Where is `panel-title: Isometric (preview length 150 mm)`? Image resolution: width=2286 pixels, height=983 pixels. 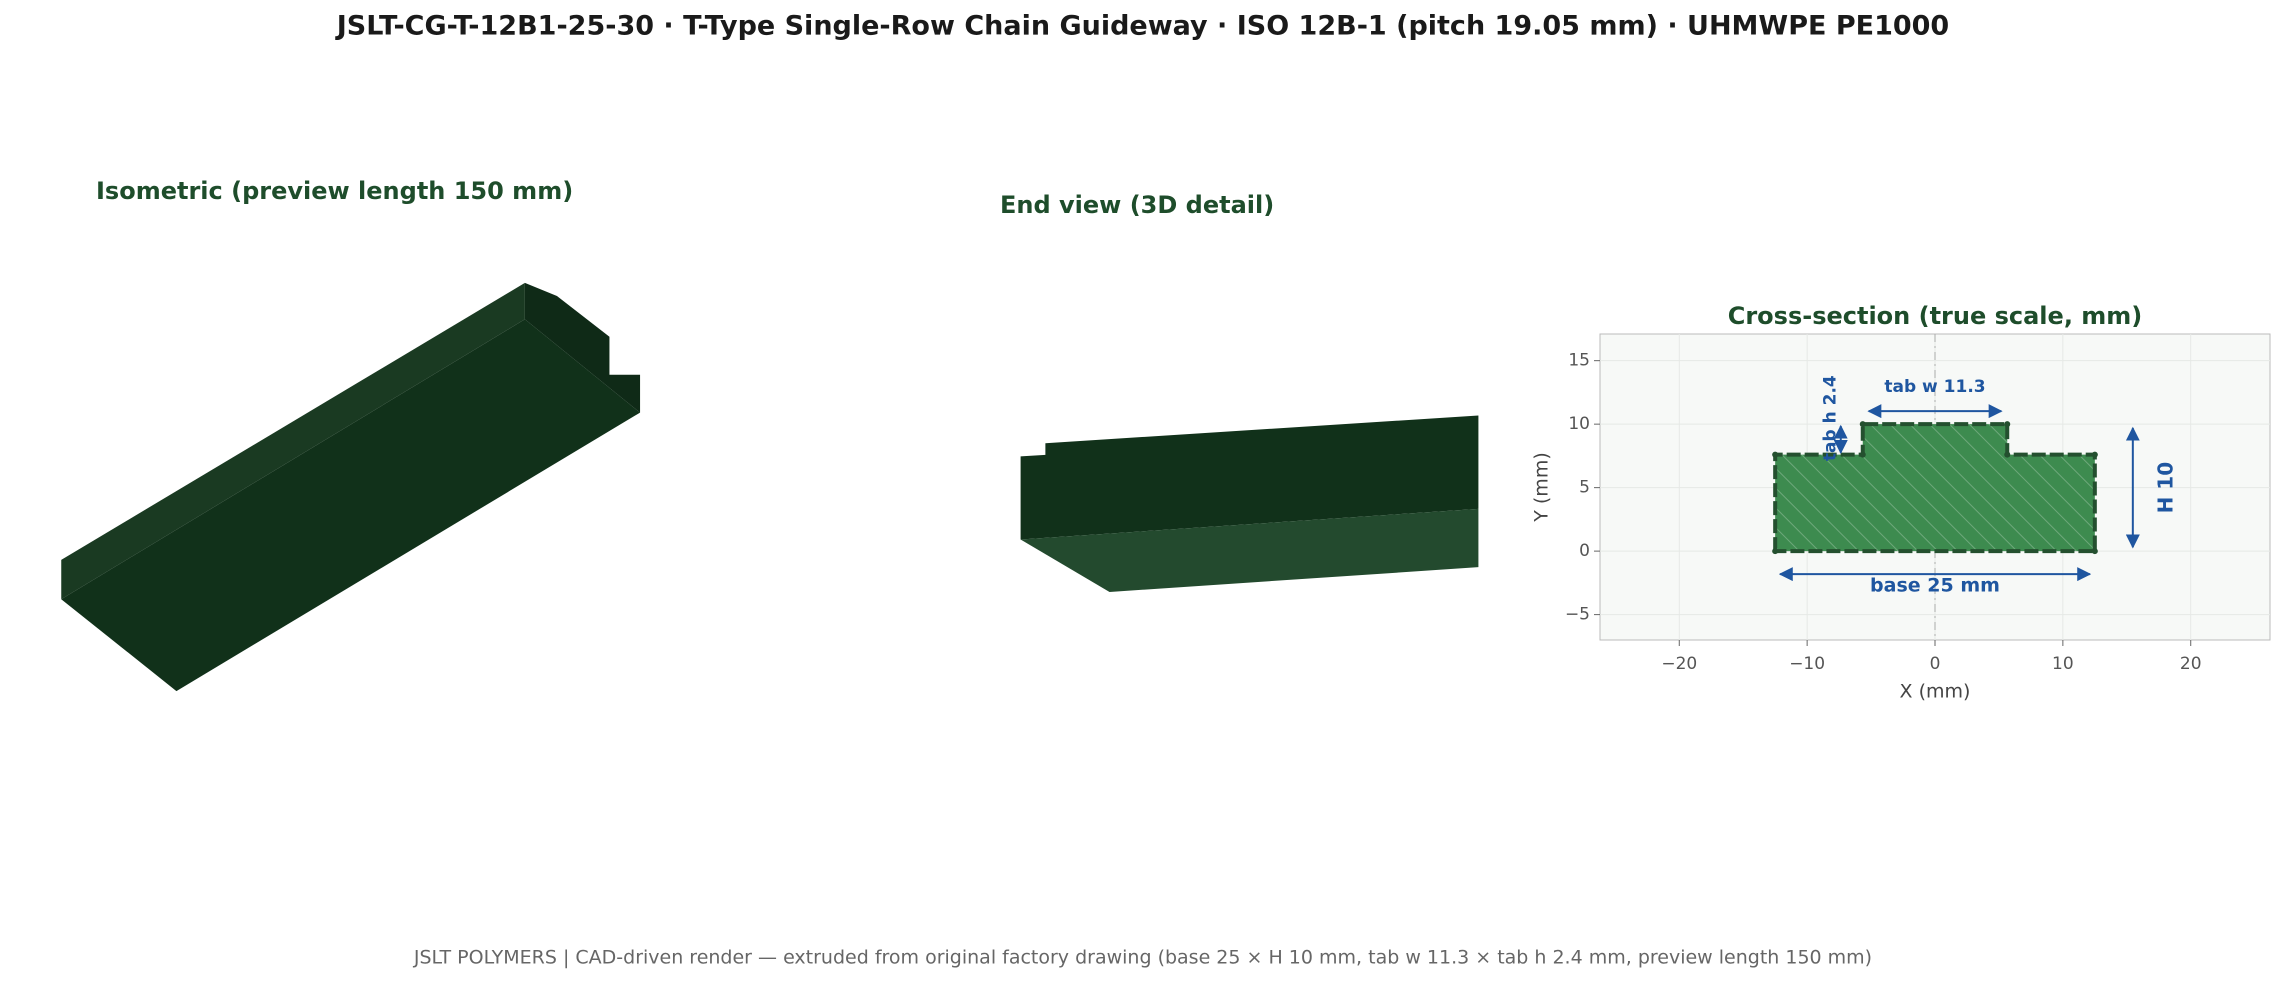
panel-title: Isometric (preview length 150 mm) is located at coordinates (334, 191).